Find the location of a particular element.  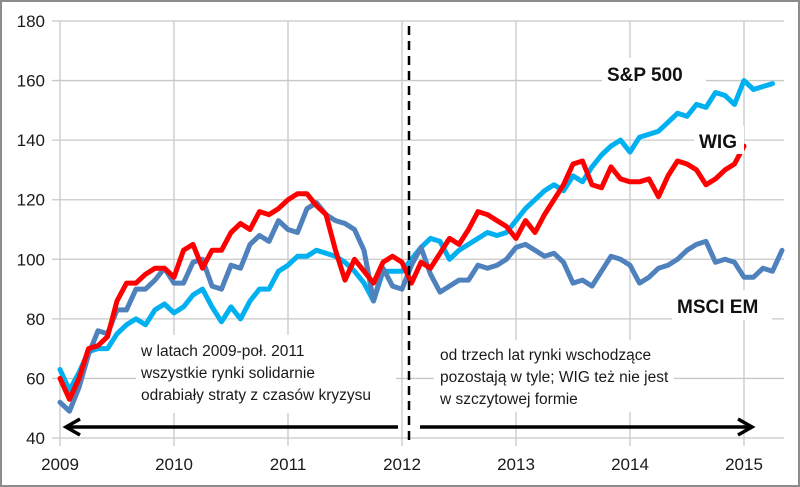

x-tick-label: 2015 is located at coordinates (744, 464).